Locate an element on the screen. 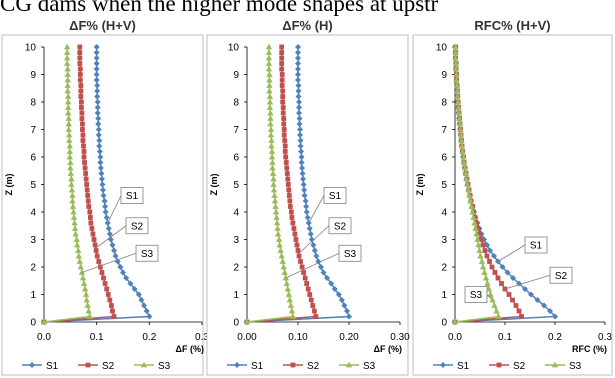  legend-item-s1: S1 is located at coordinates (40, 366).